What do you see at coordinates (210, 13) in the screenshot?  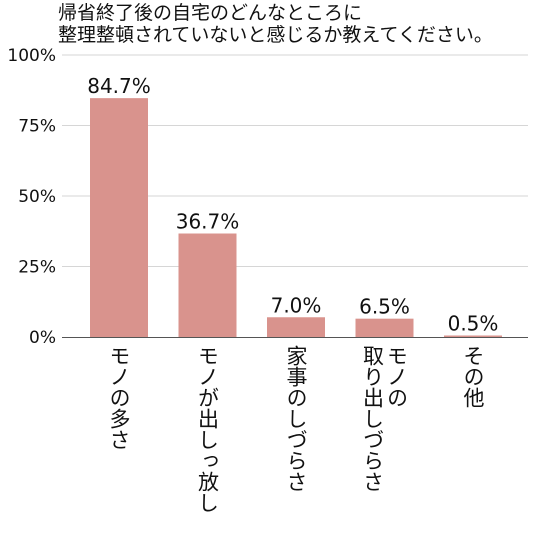 I see `chart-title-line-1: 帰省終了後の自宅のどんなところに` at bounding box center [210, 13].